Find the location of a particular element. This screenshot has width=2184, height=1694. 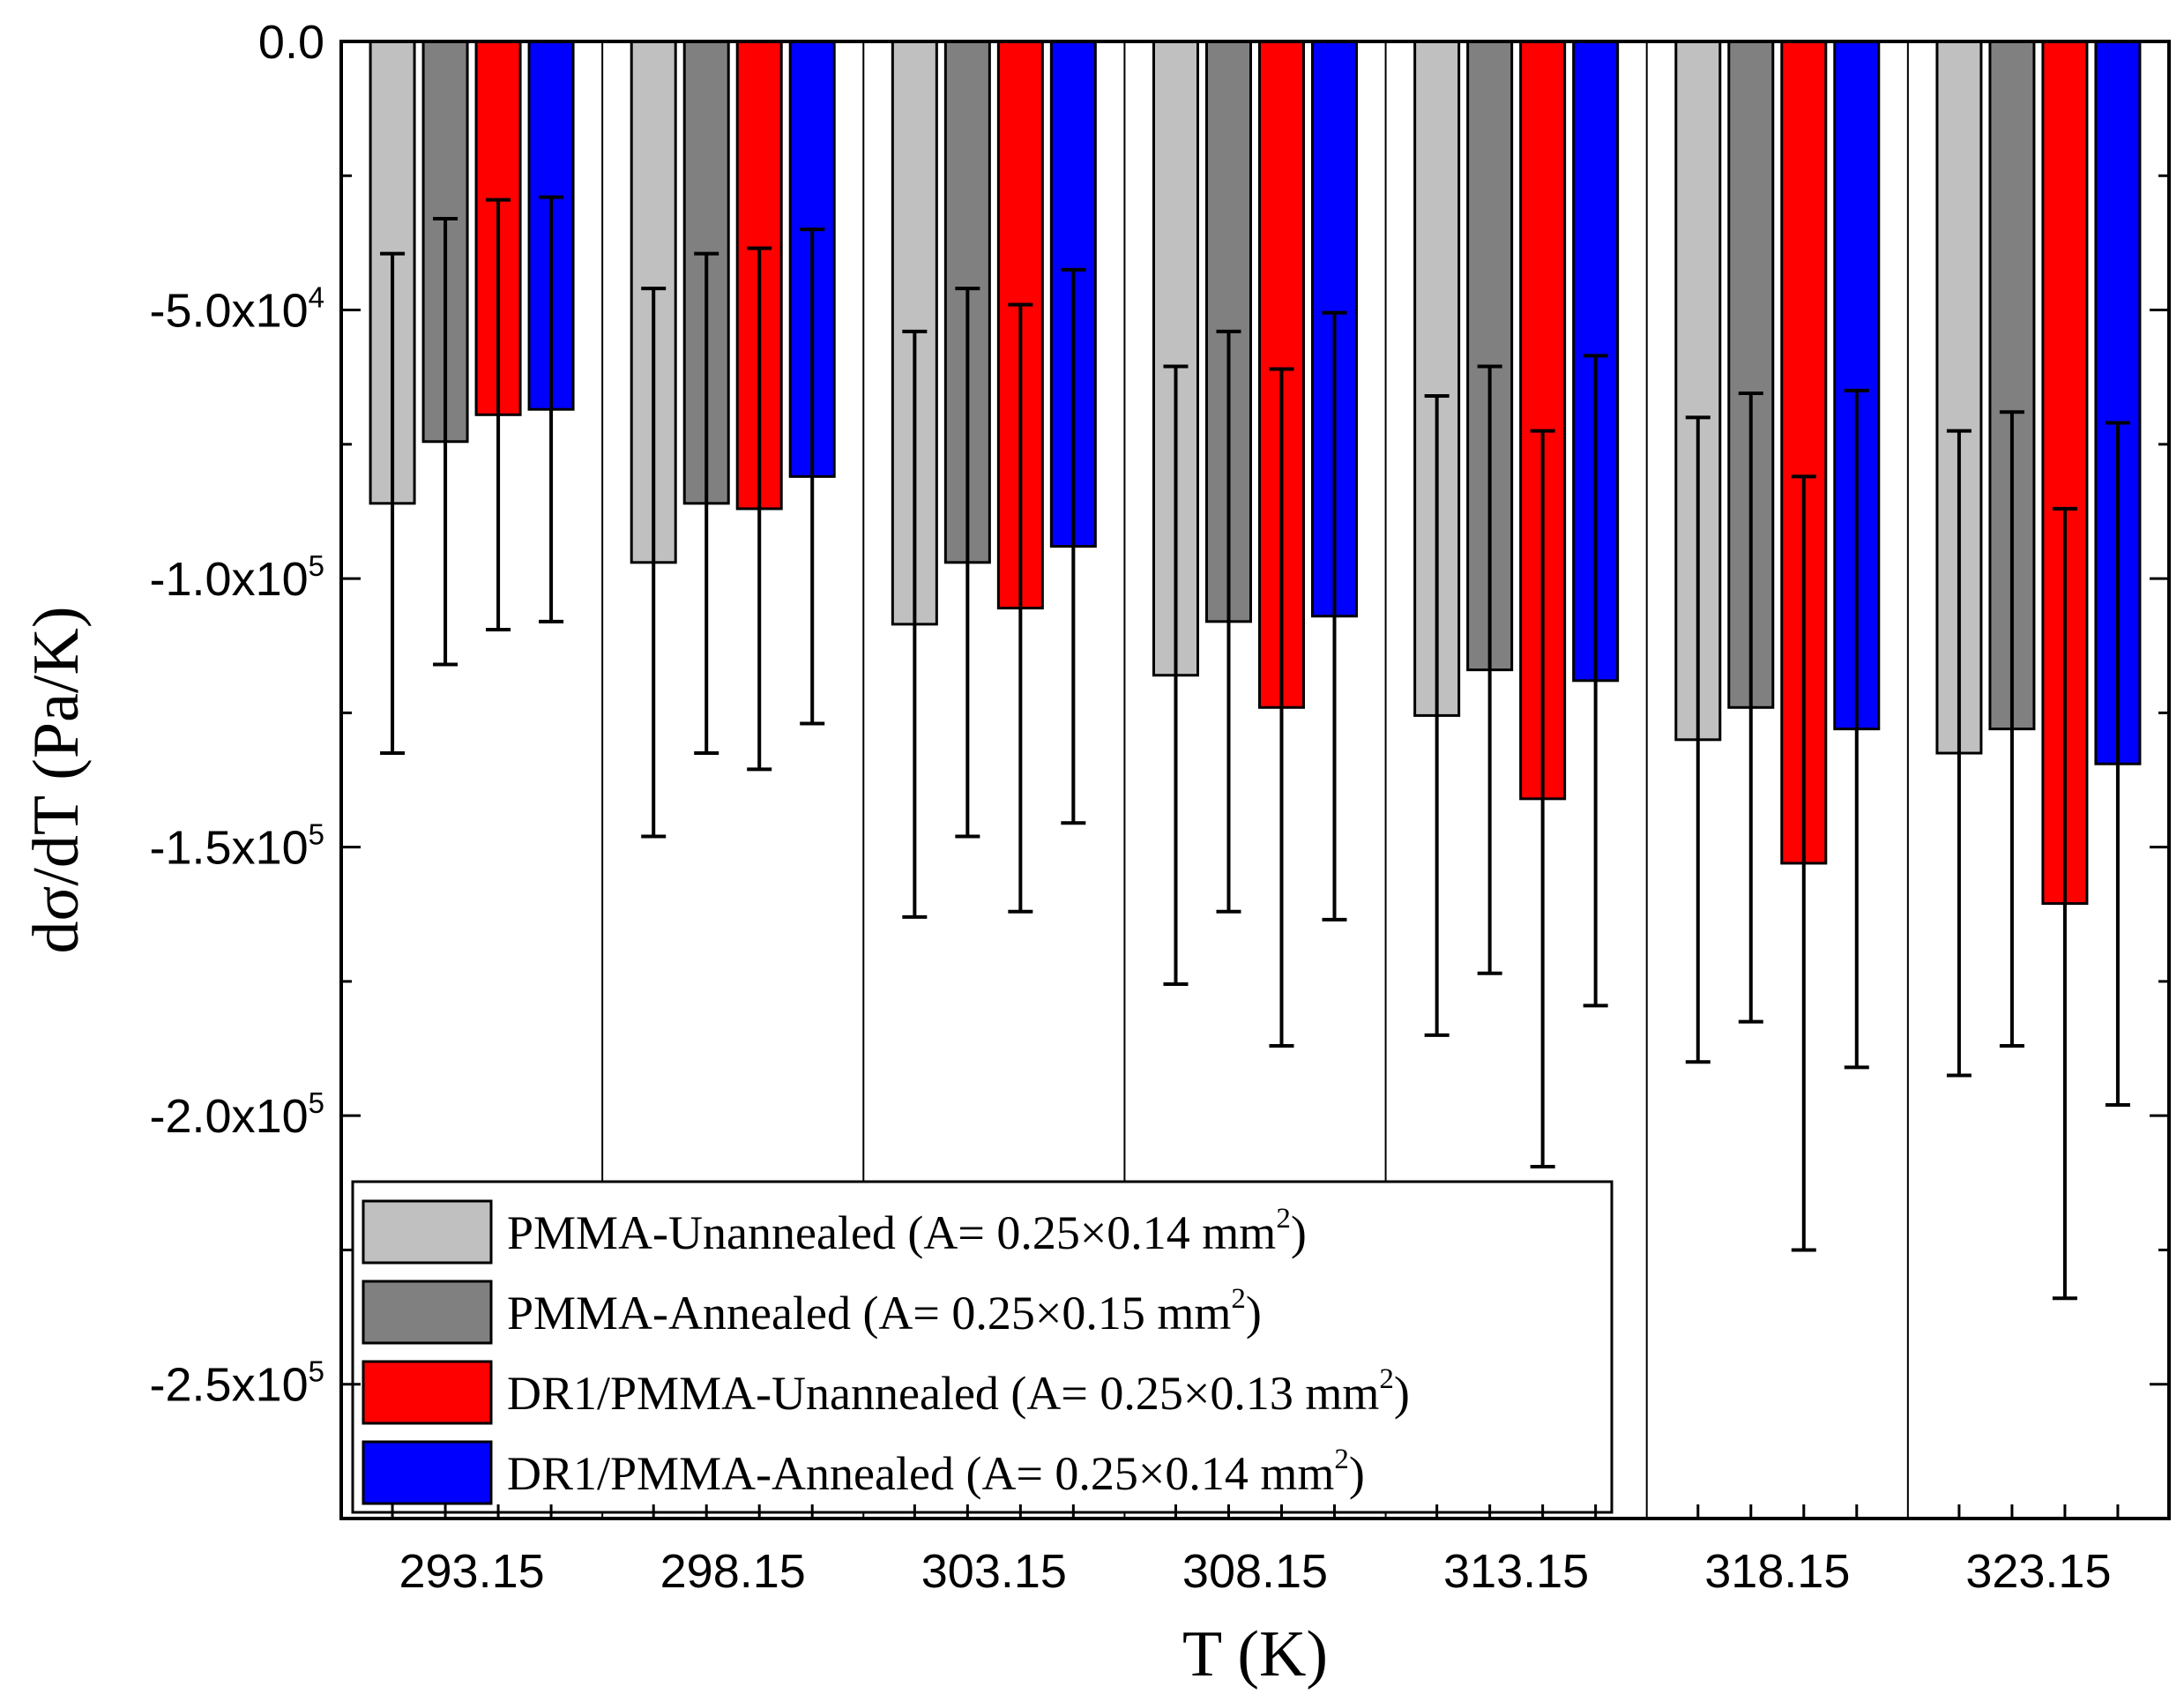

legend-box is located at coordinates (982, 1347).